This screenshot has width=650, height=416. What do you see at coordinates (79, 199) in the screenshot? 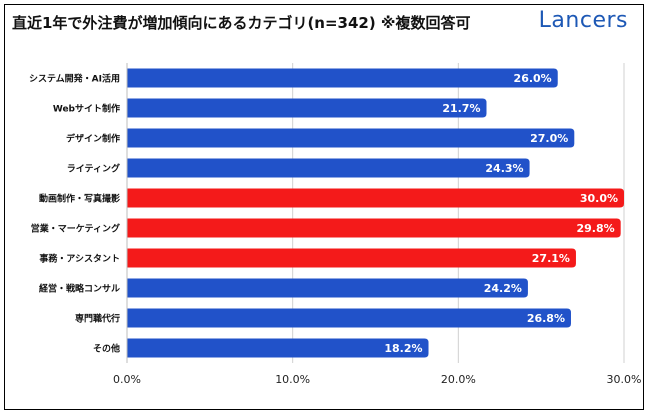
I see `category-label: 動画制作・写真撮影` at bounding box center [79, 199].